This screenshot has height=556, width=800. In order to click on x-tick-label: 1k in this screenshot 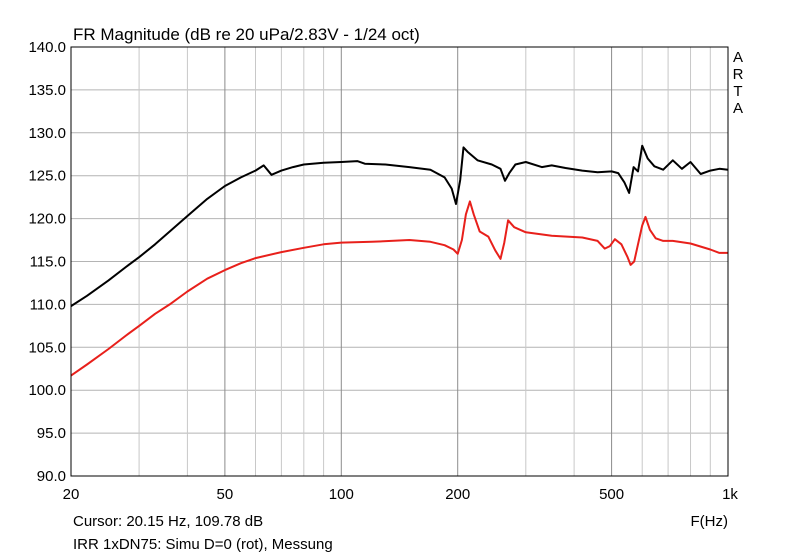, I will do `click(730, 494)`.